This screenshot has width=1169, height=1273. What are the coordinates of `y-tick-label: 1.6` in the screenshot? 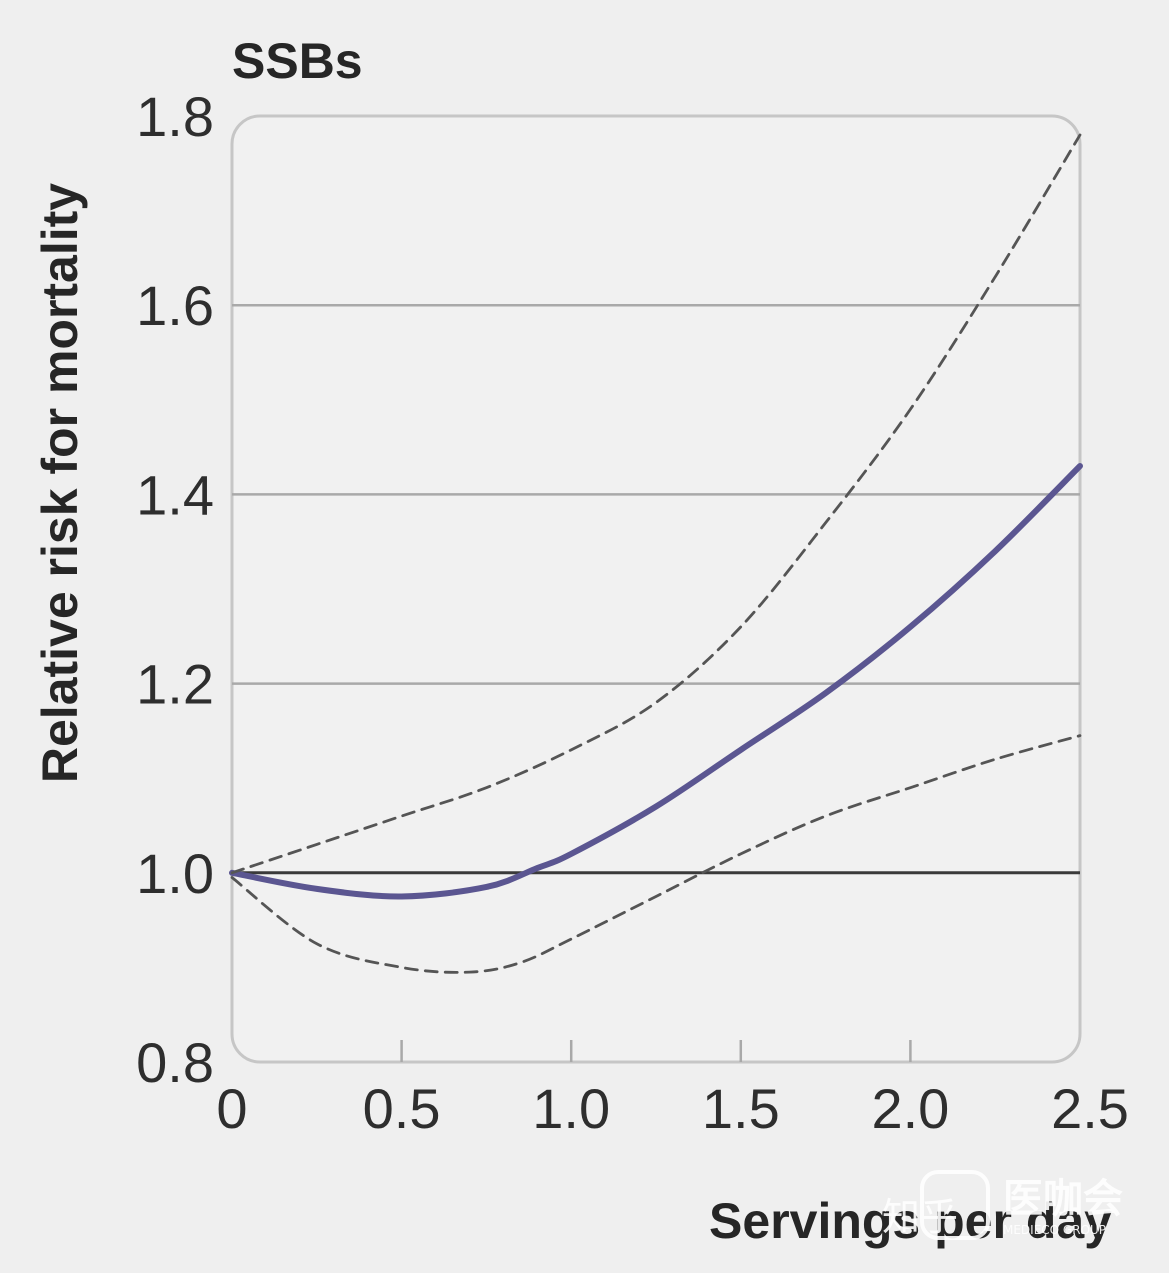 It's located at (175, 305).